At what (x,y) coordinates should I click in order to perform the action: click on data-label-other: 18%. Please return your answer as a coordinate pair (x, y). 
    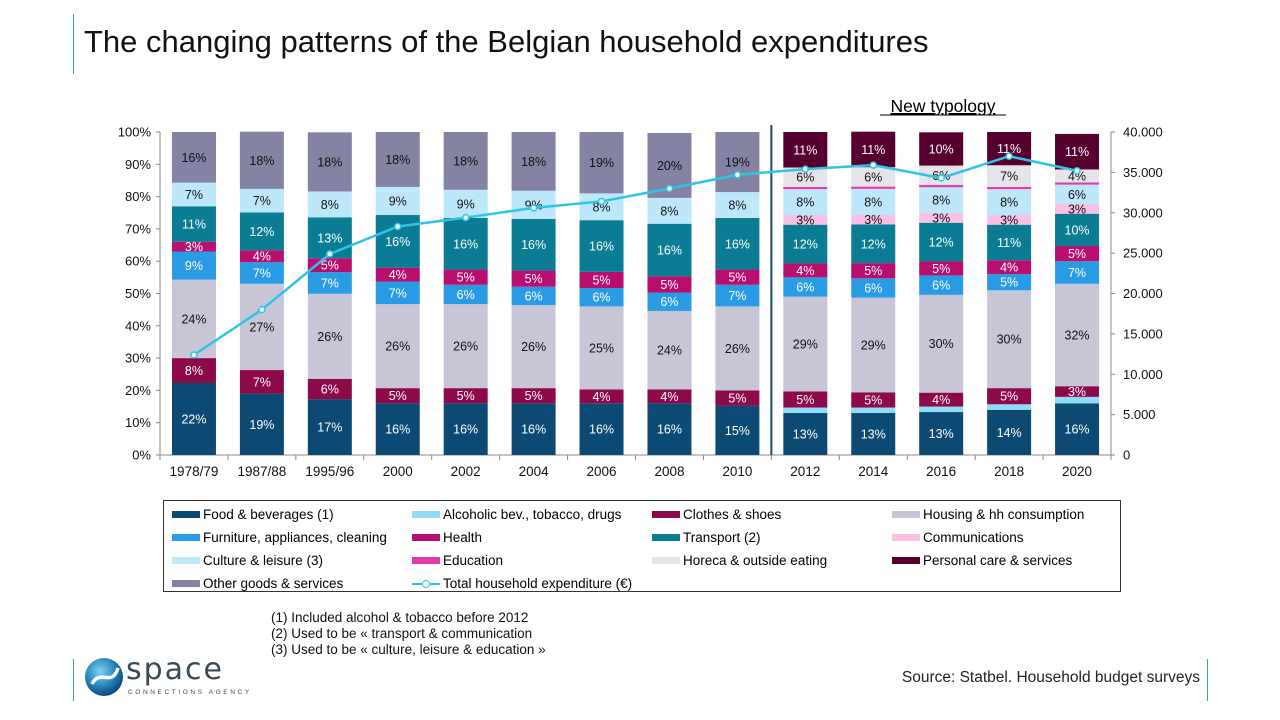
    Looking at the image, I should click on (329, 162).